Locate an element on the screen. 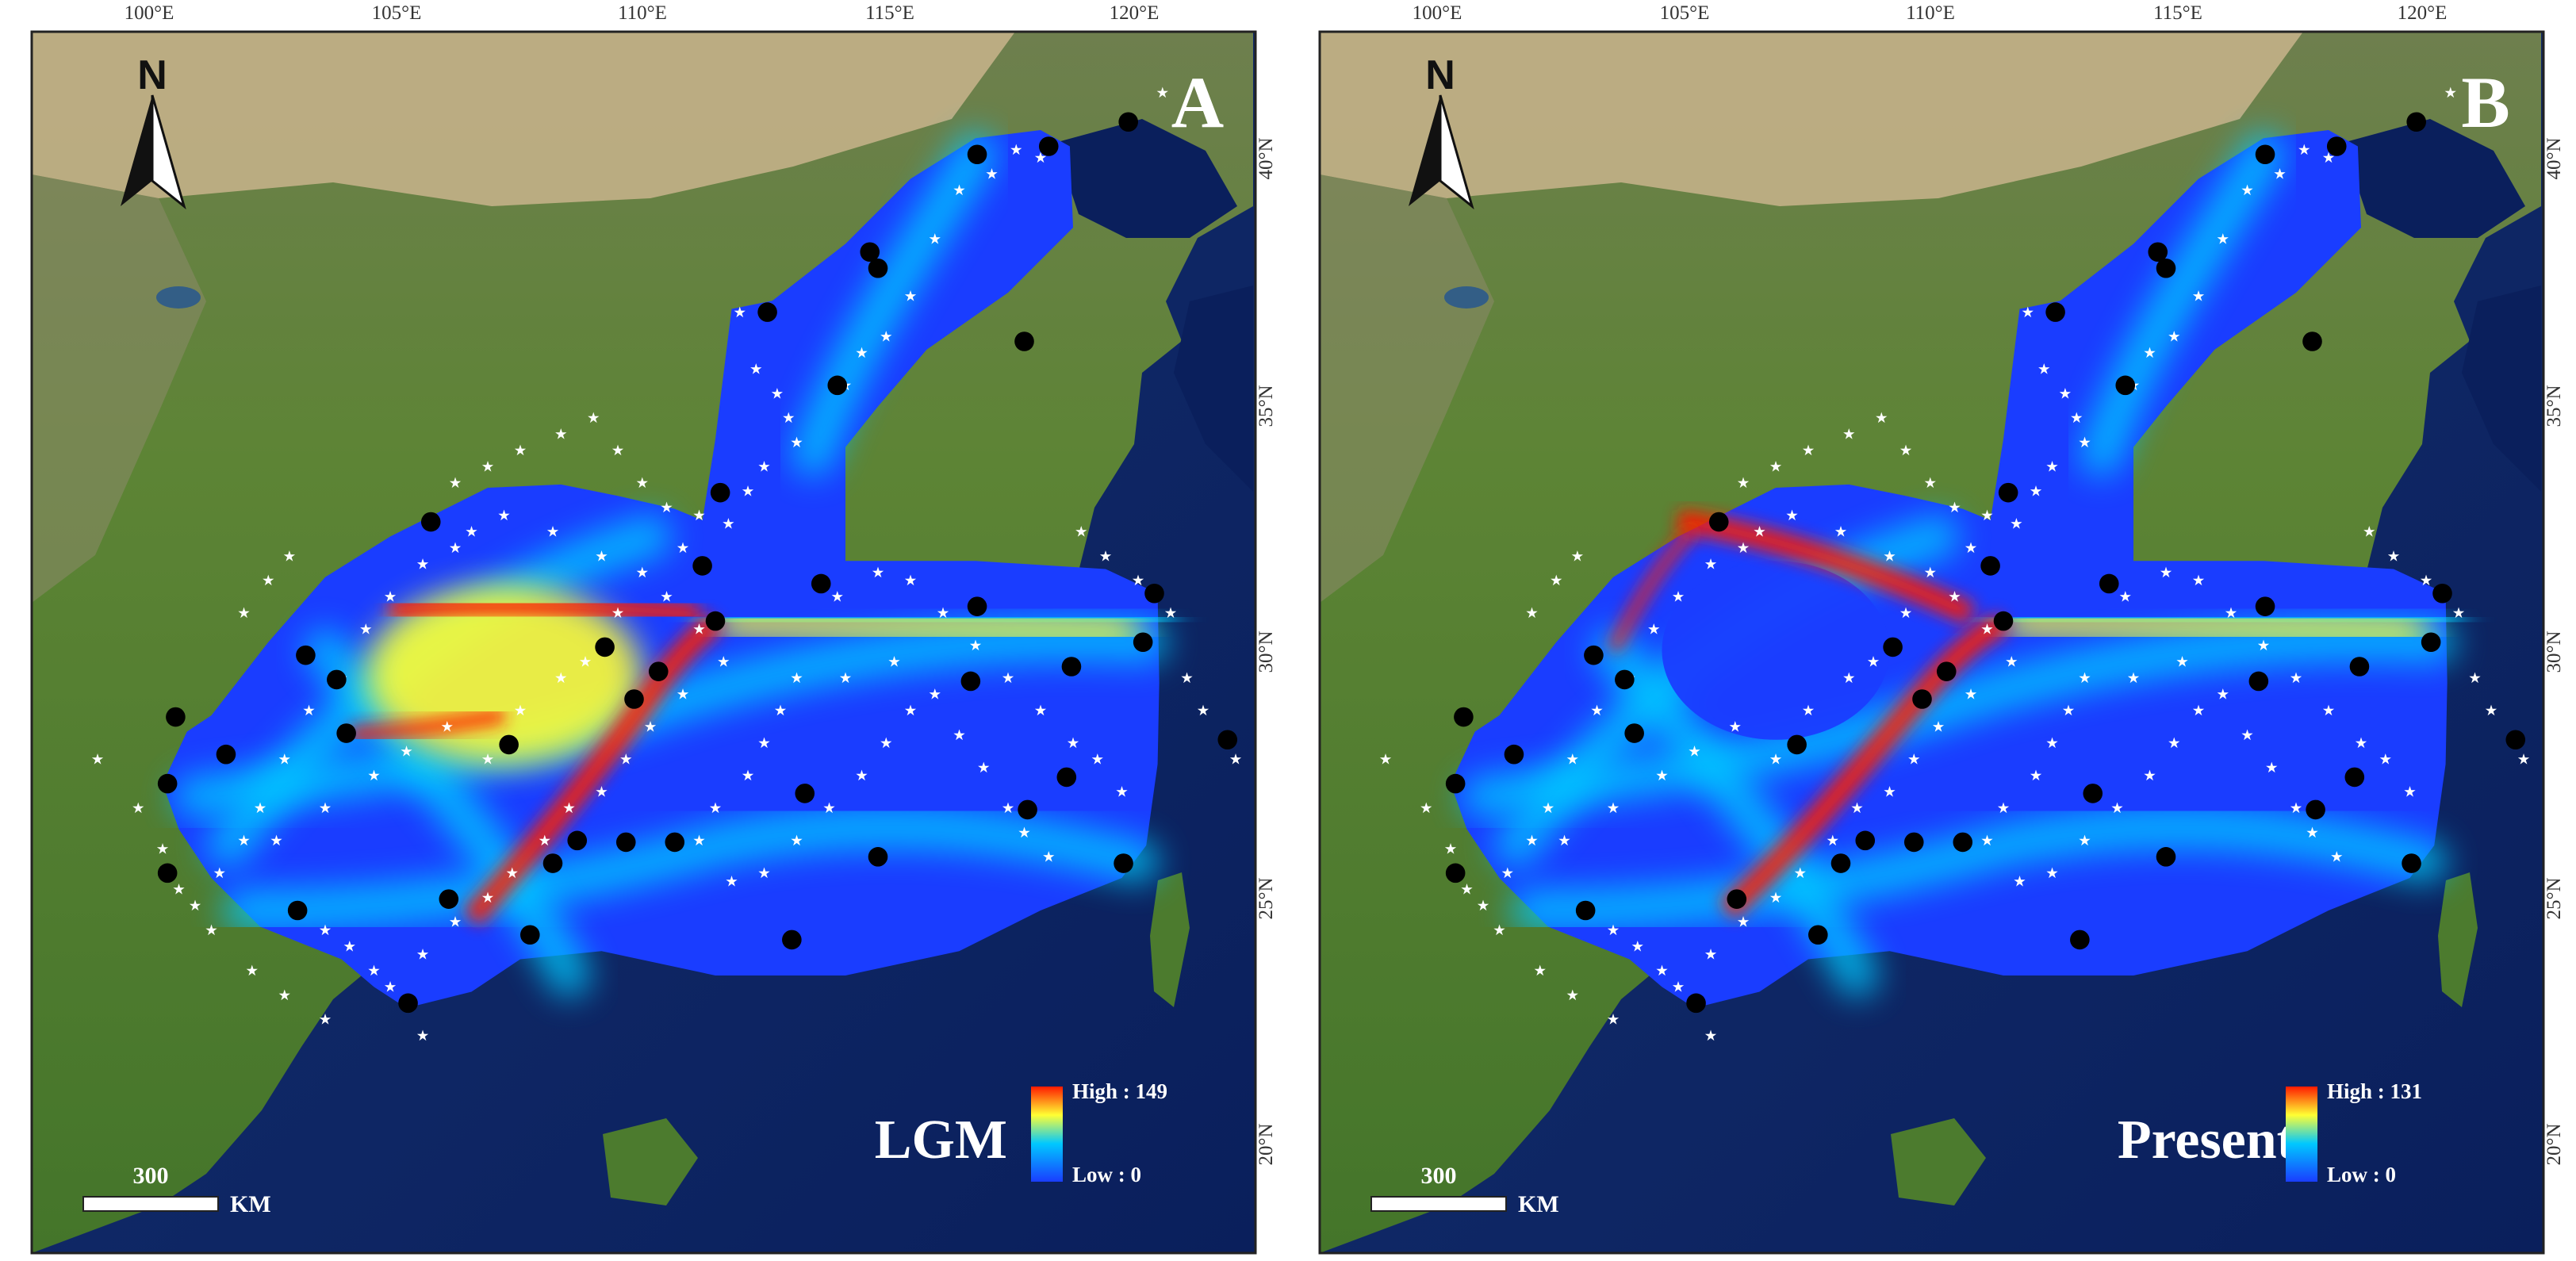 This screenshot has height=1261, width=2576. latitude-label: 20°N is located at coordinates (2554, 1144).